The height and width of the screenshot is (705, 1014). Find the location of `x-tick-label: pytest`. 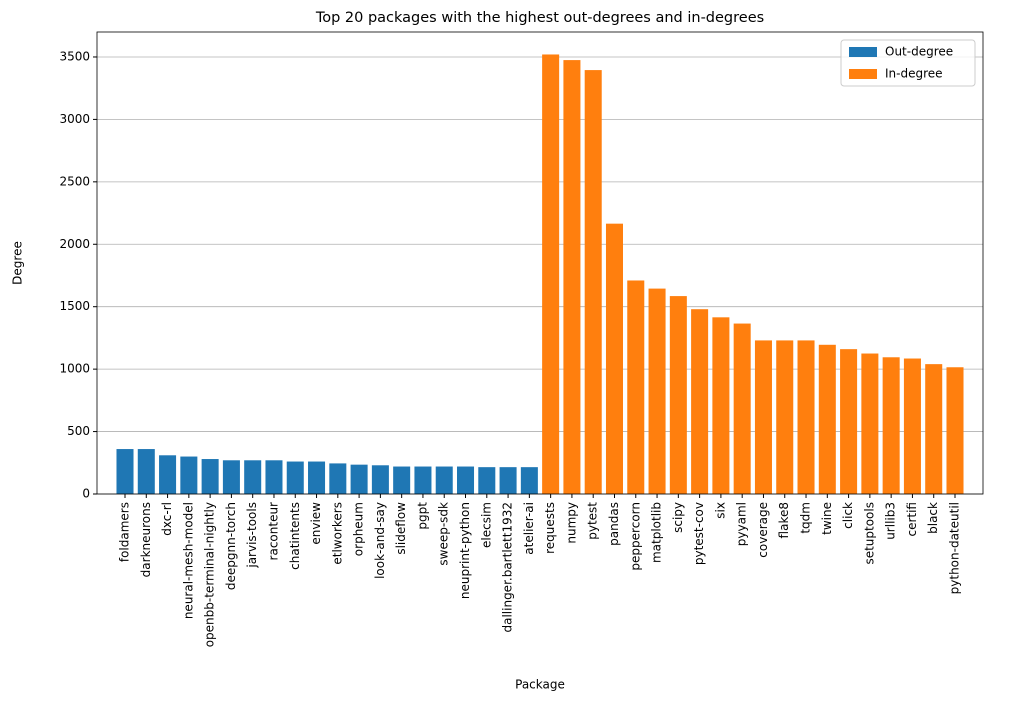

x-tick-label: pytest is located at coordinates (593, 521).